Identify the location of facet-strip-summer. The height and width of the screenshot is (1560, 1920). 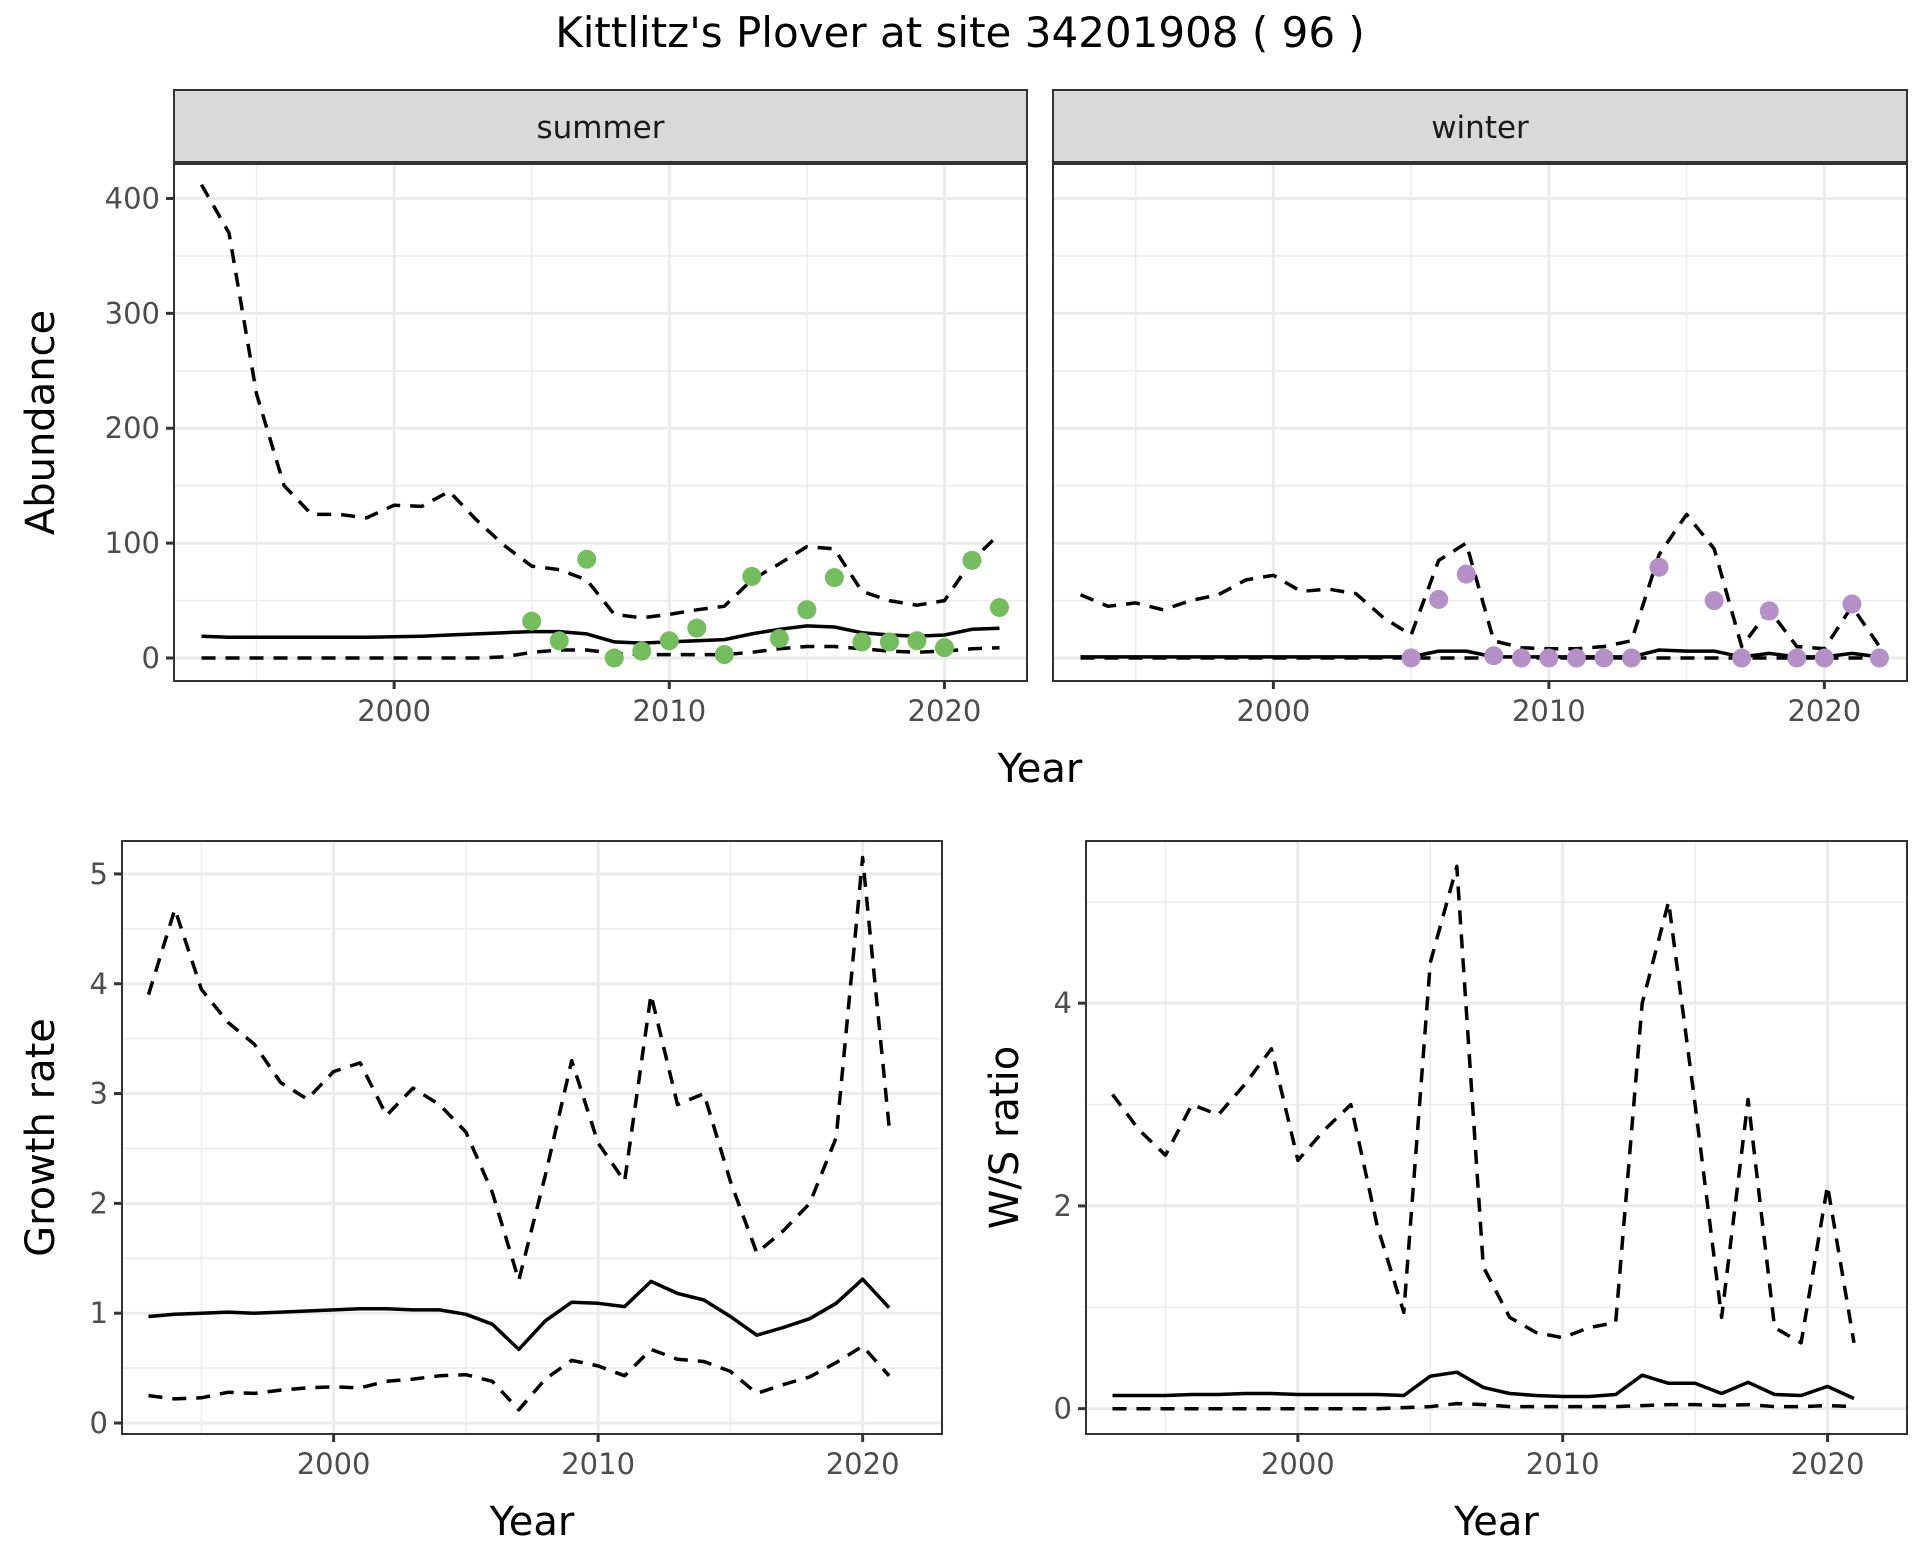
(600, 126).